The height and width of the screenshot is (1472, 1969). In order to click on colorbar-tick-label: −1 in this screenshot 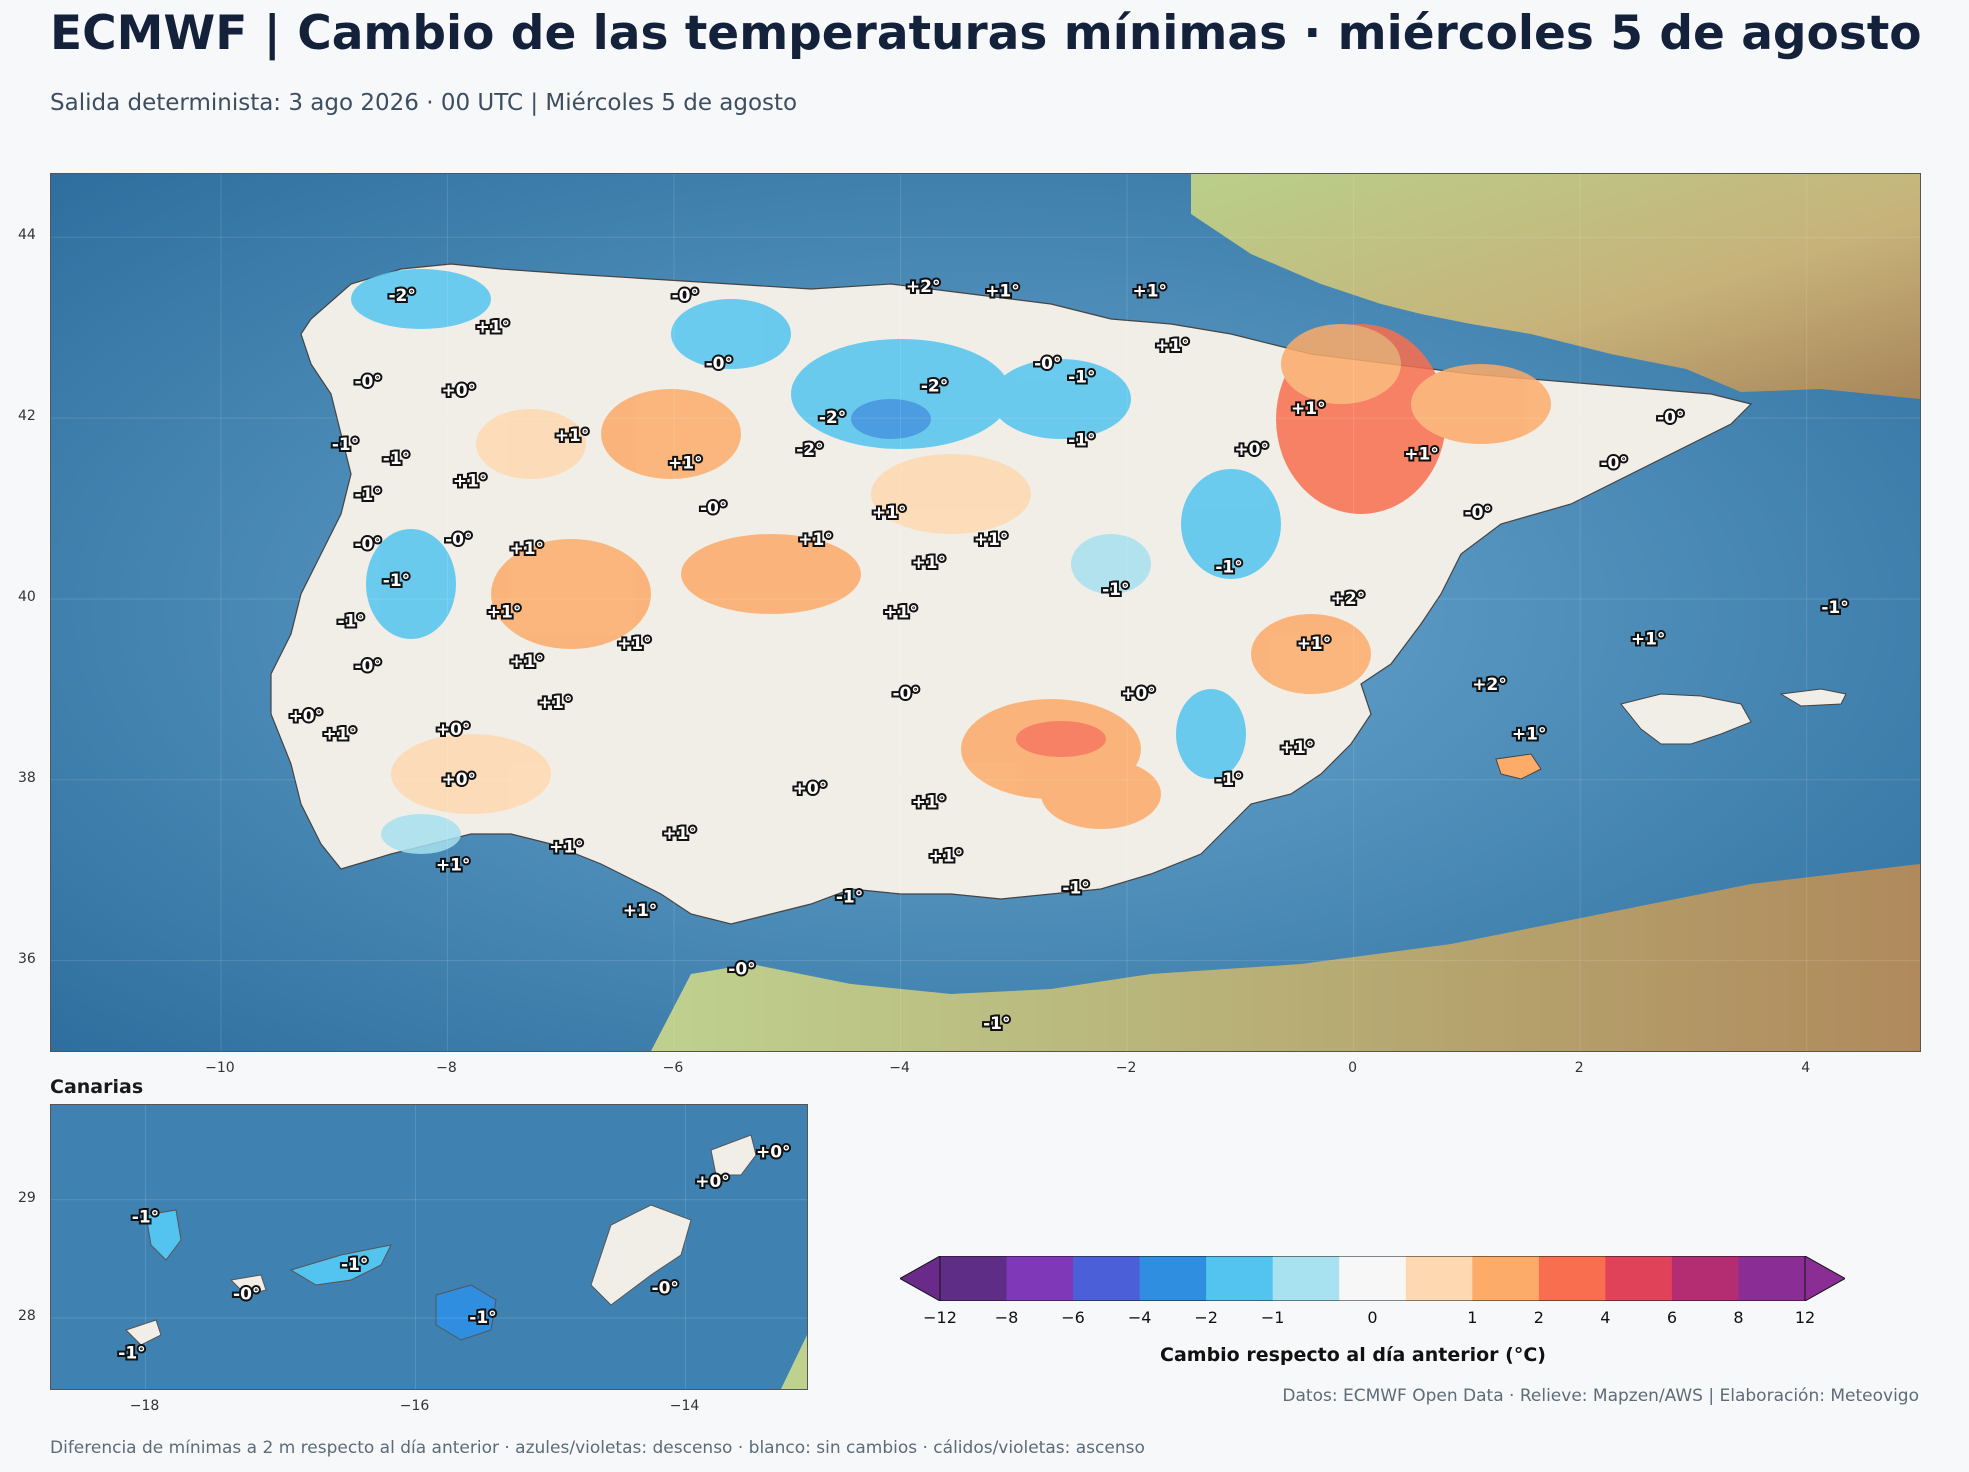, I will do `click(1272, 1317)`.